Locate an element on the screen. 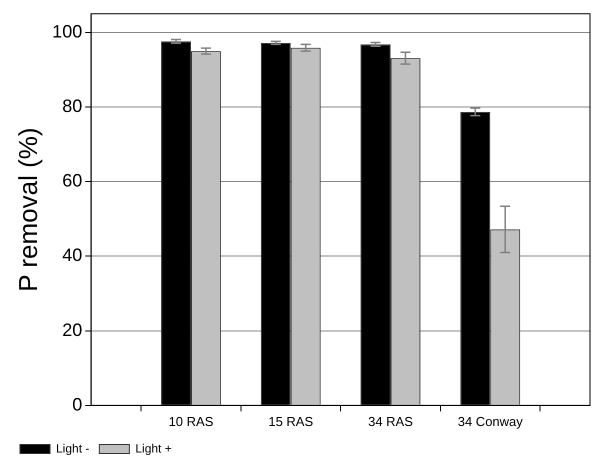 The image size is (592, 465). y-tick-label: 80 is located at coordinates (72, 106).